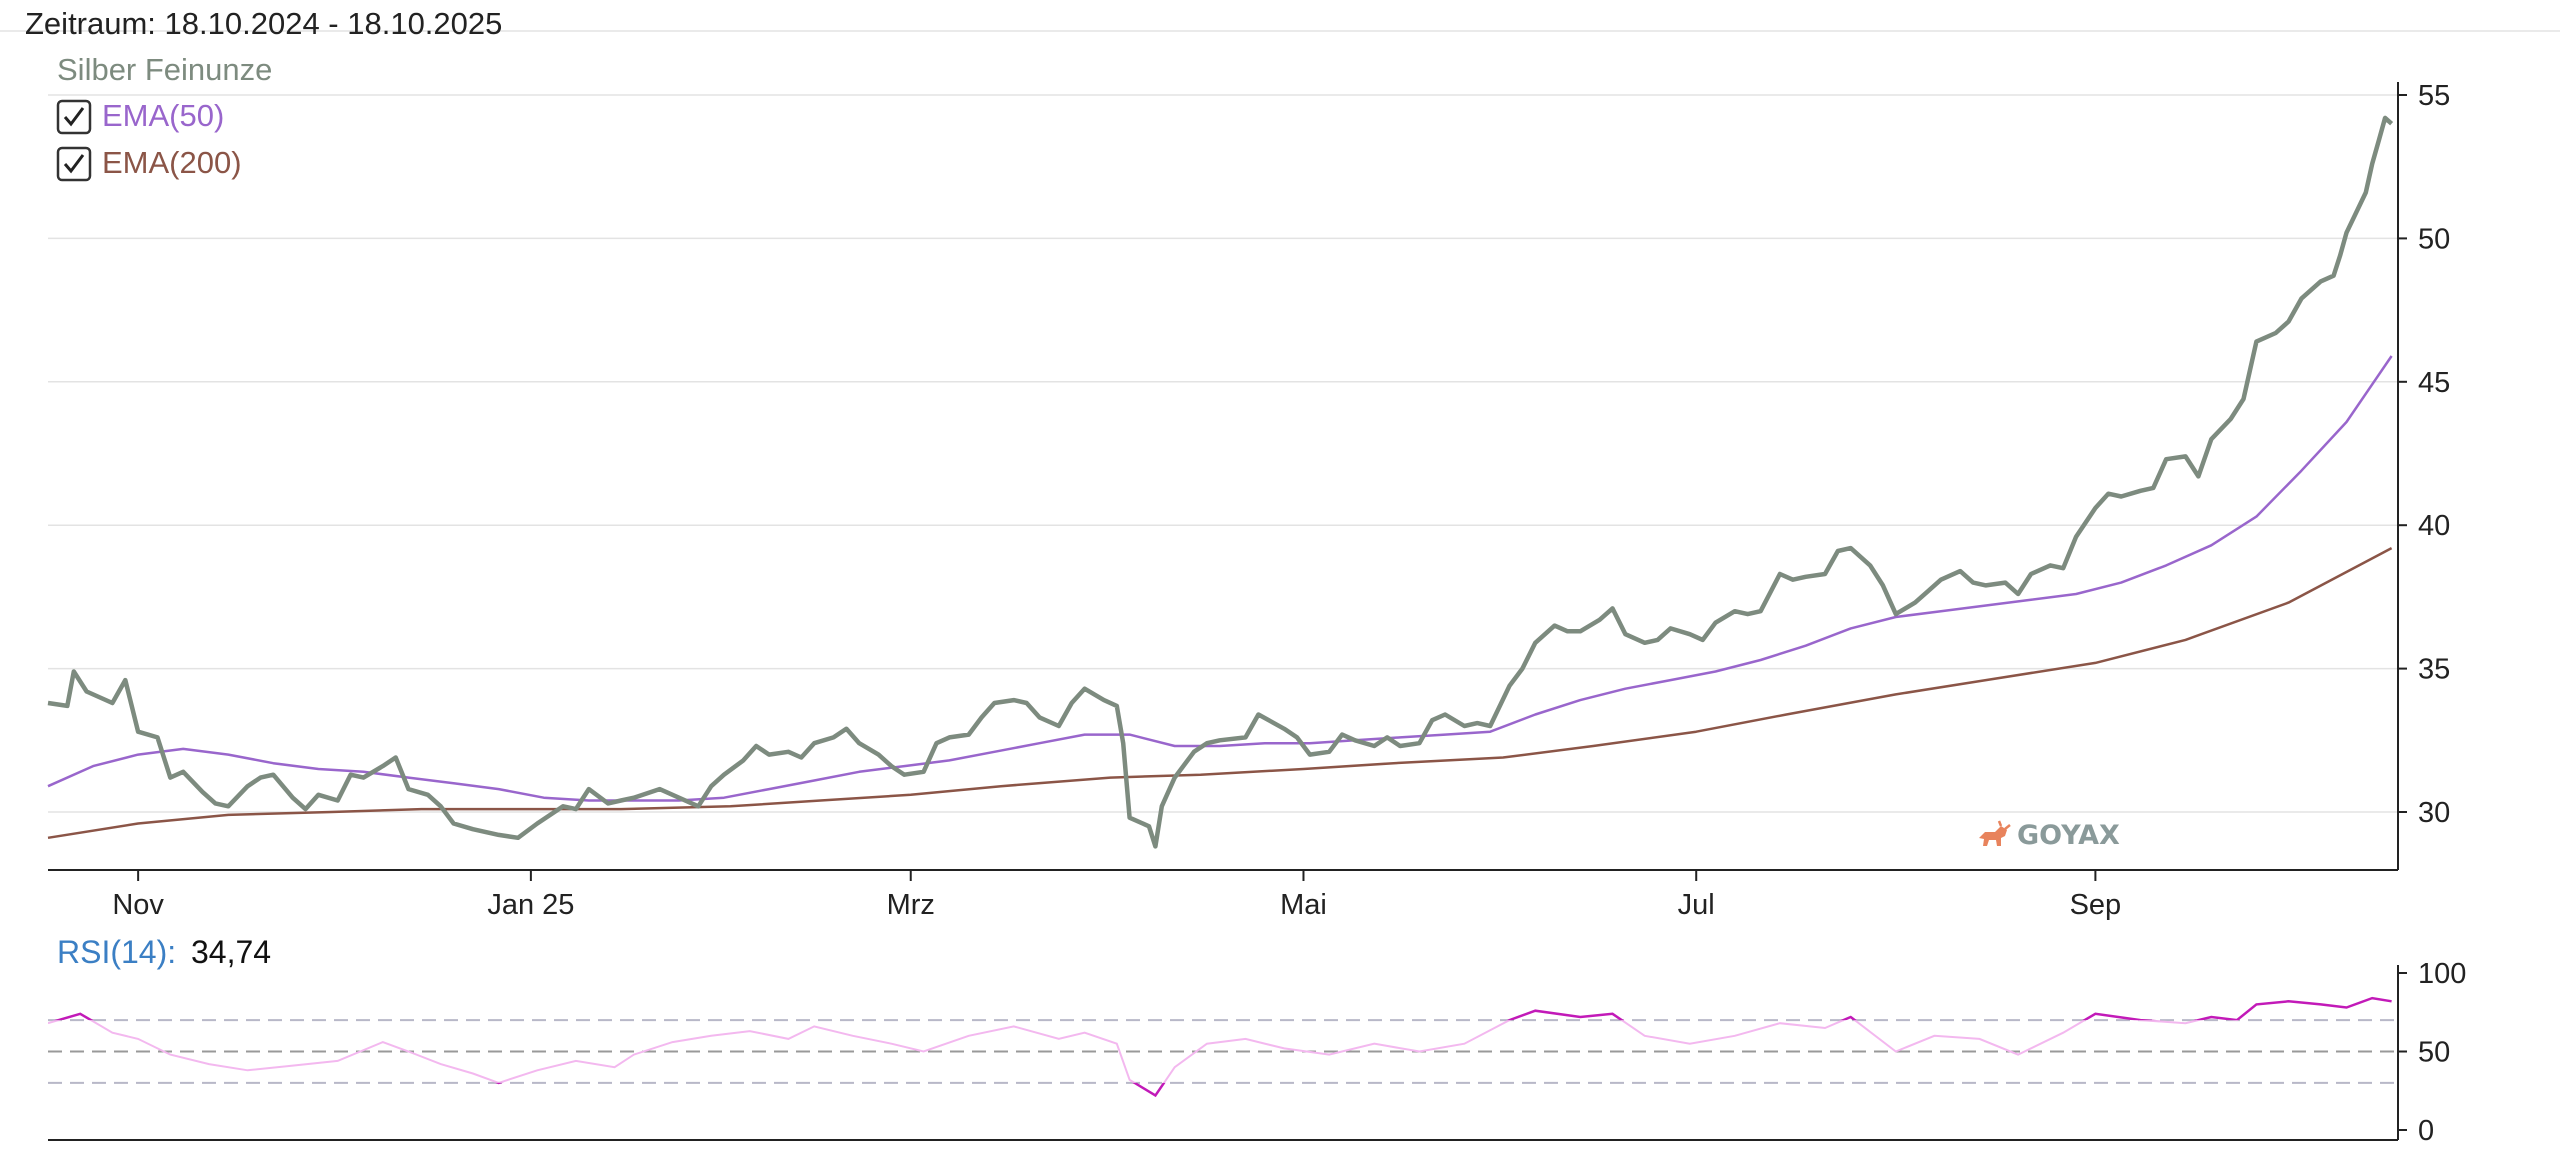  What do you see at coordinates (149, 140) in the screenshot?
I see `legend: EMA(50) EMA(200)` at bounding box center [149, 140].